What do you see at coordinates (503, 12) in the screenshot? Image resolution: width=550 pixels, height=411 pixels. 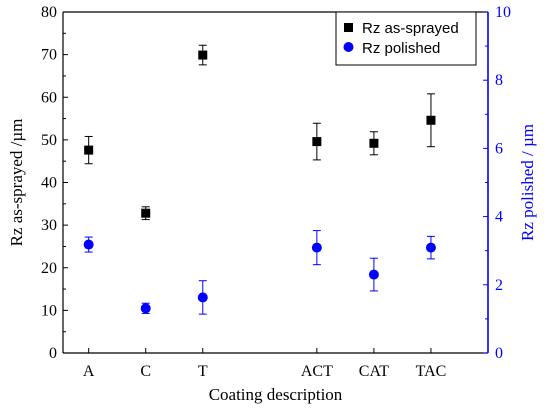 I see `right-tick-label: 10` at bounding box center [503, 12].